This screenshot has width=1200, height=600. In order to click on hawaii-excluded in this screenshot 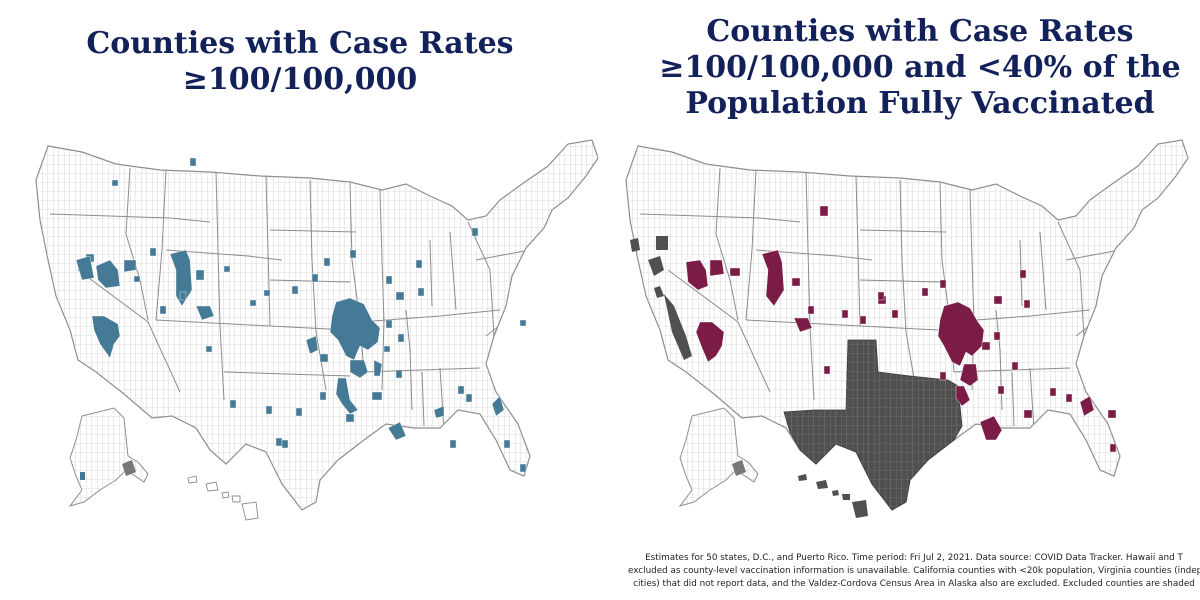, I will do `click(833, 496)`.